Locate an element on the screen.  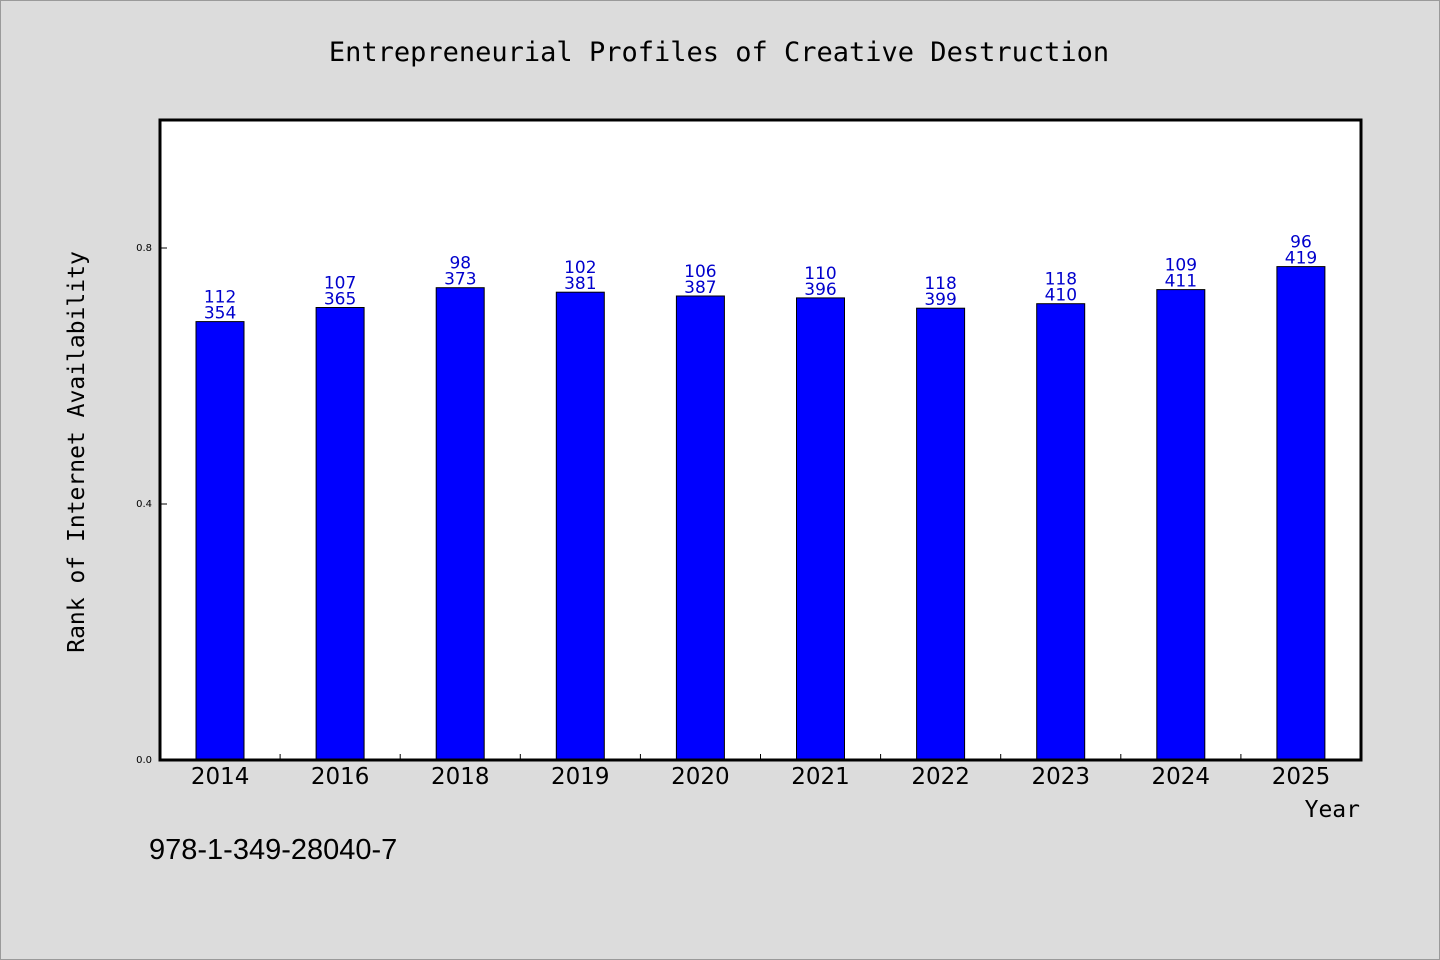
bar-2021 is located at coordinates (820, 529).